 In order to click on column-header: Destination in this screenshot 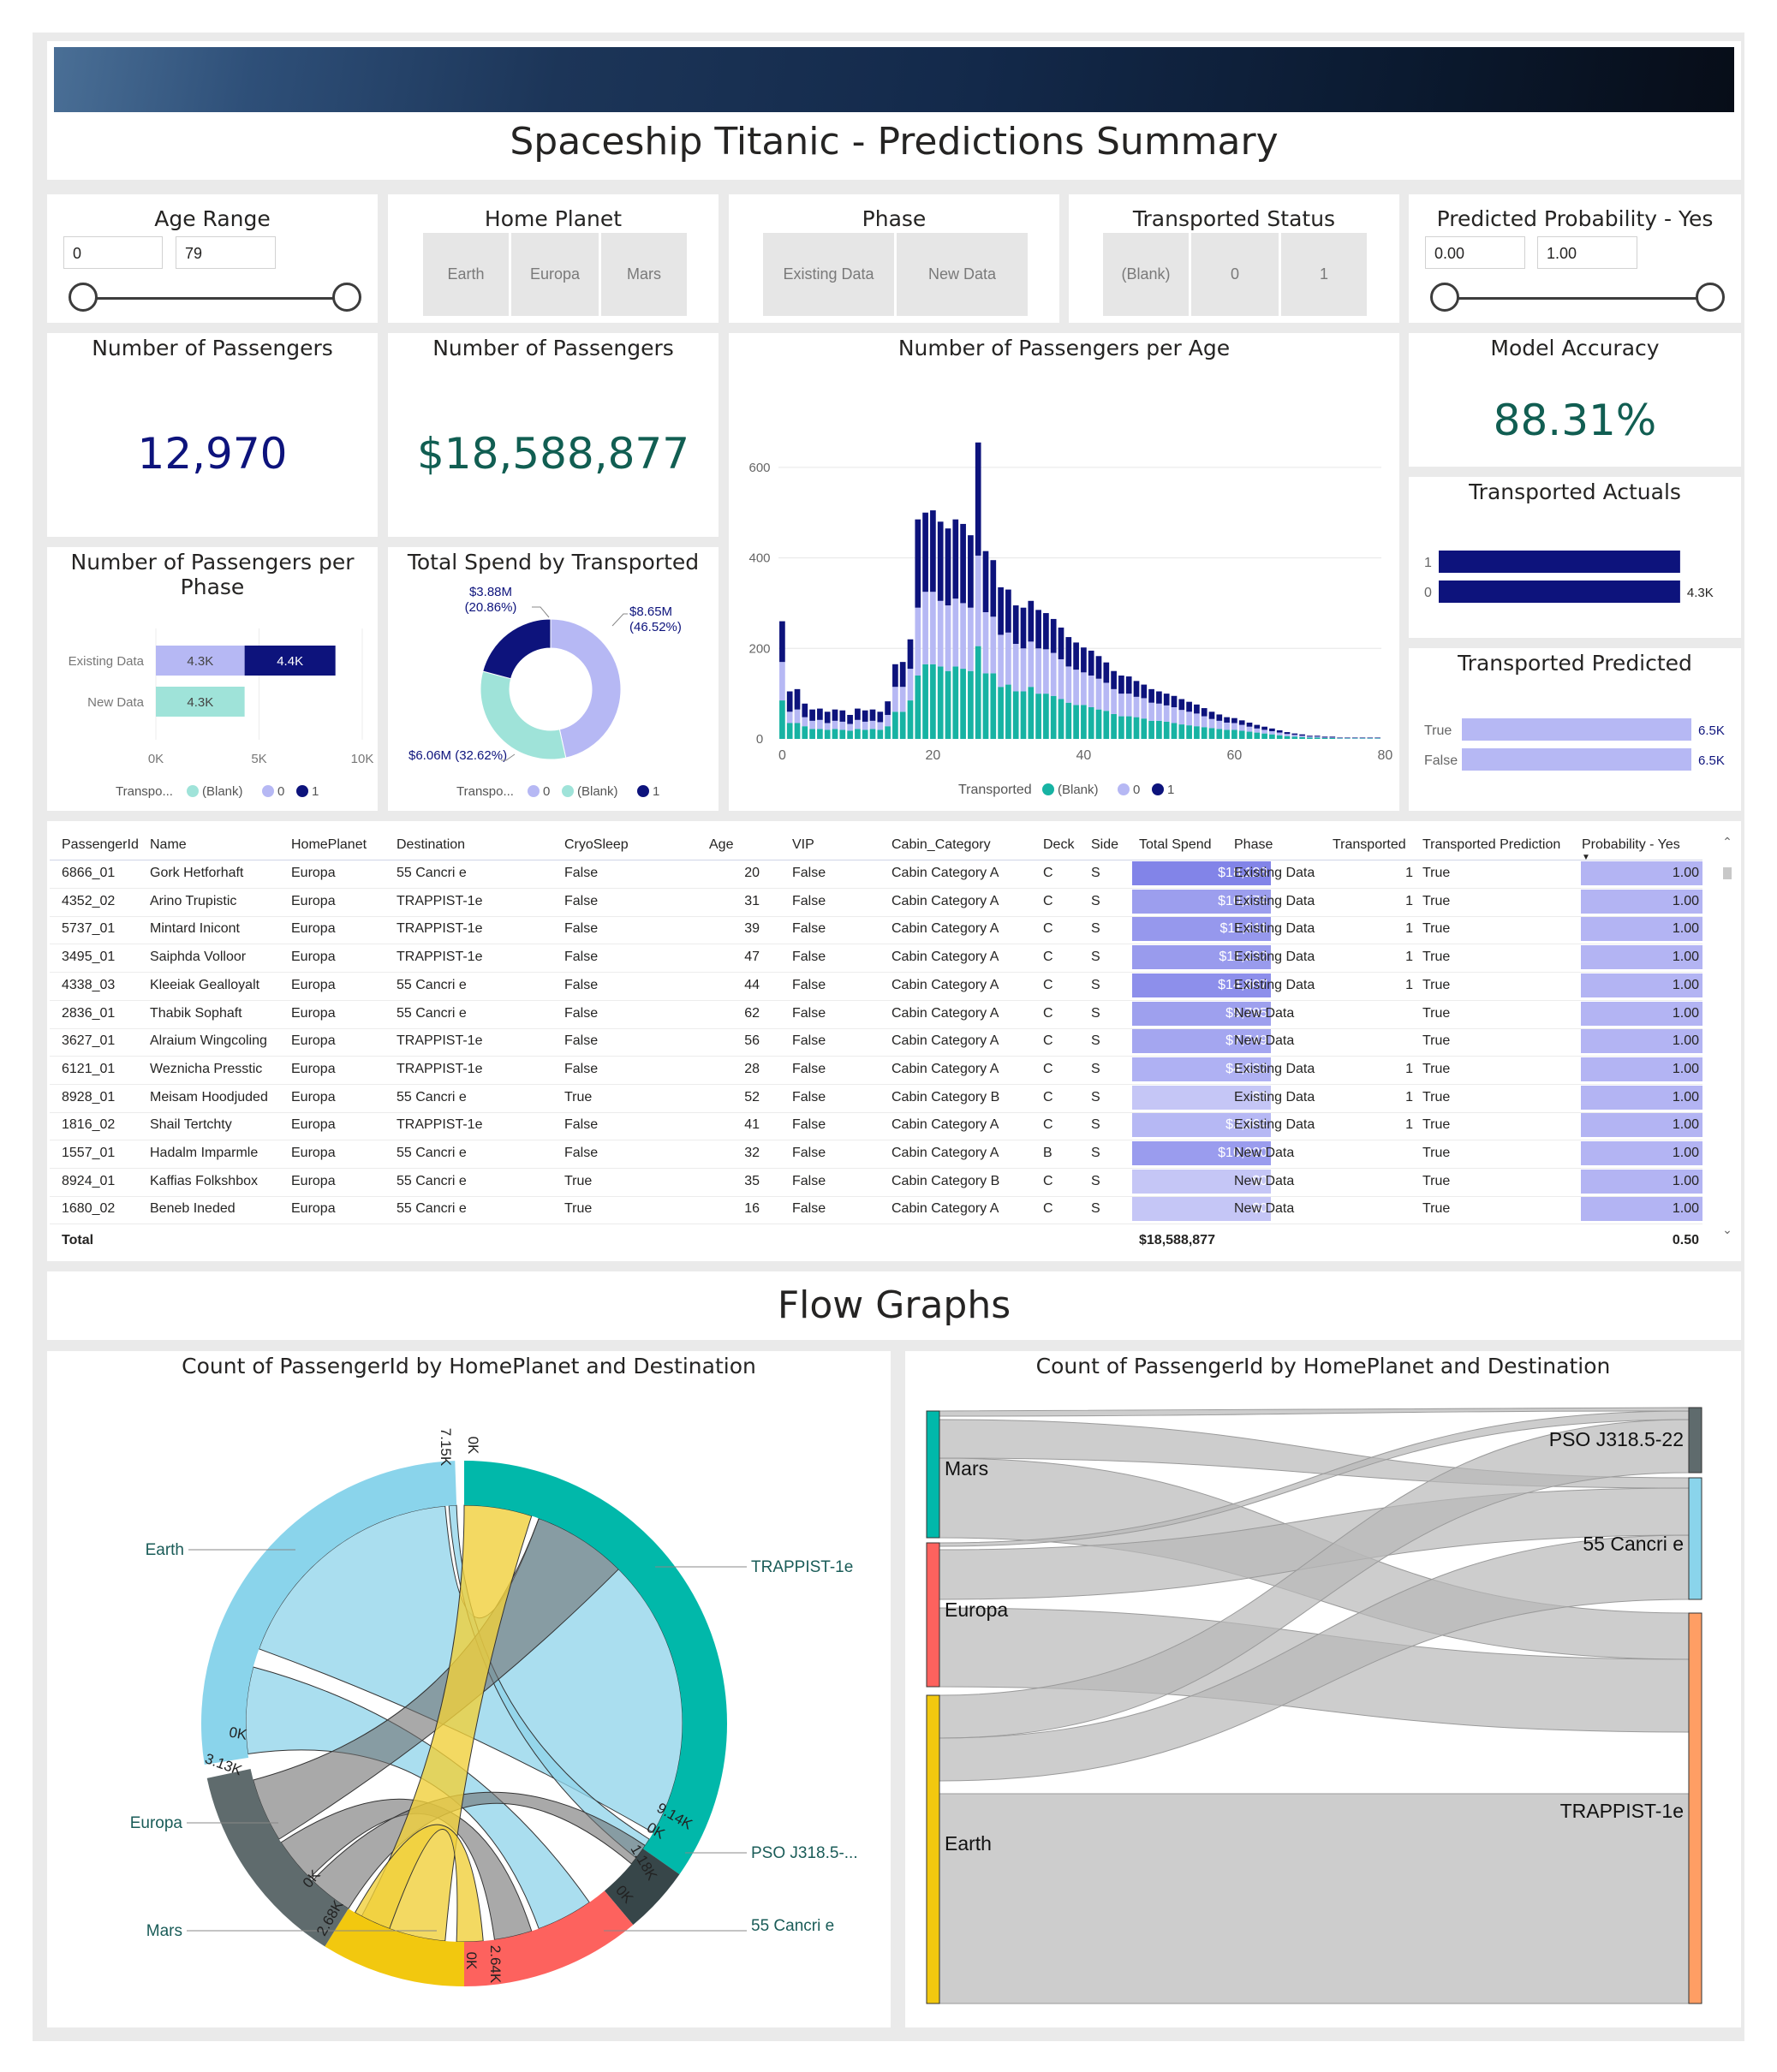, I will do `click(431, 844)`.